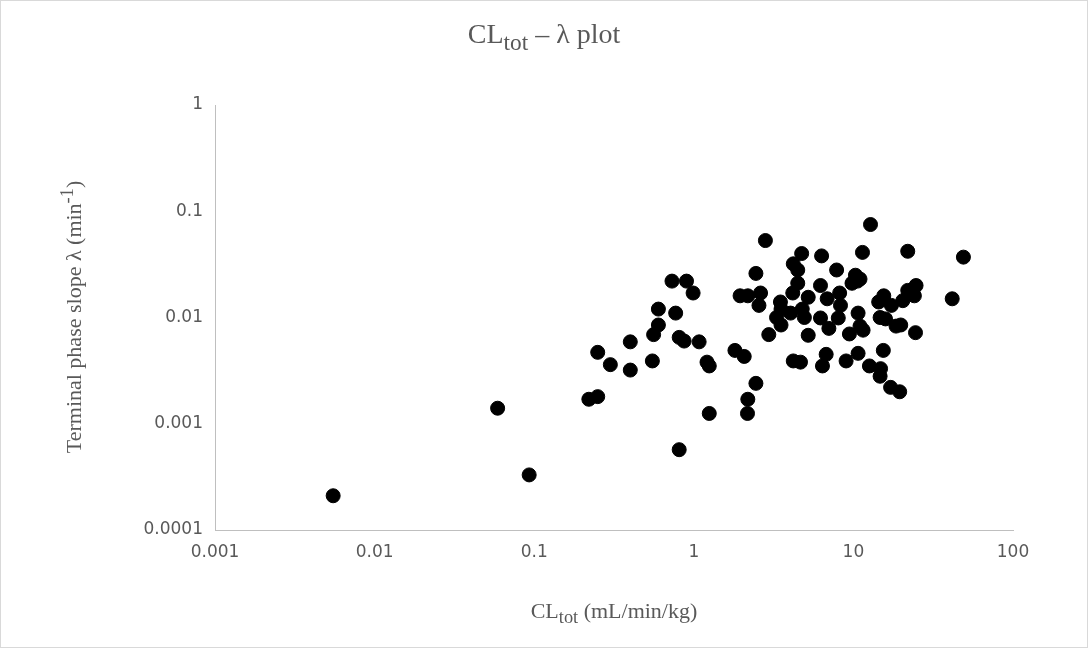 The width and height of the screenshot is (1088, 648). Describe the element at coordinates (853, 550) in the screenshot. I see `x-tick-label: 10` at that location.